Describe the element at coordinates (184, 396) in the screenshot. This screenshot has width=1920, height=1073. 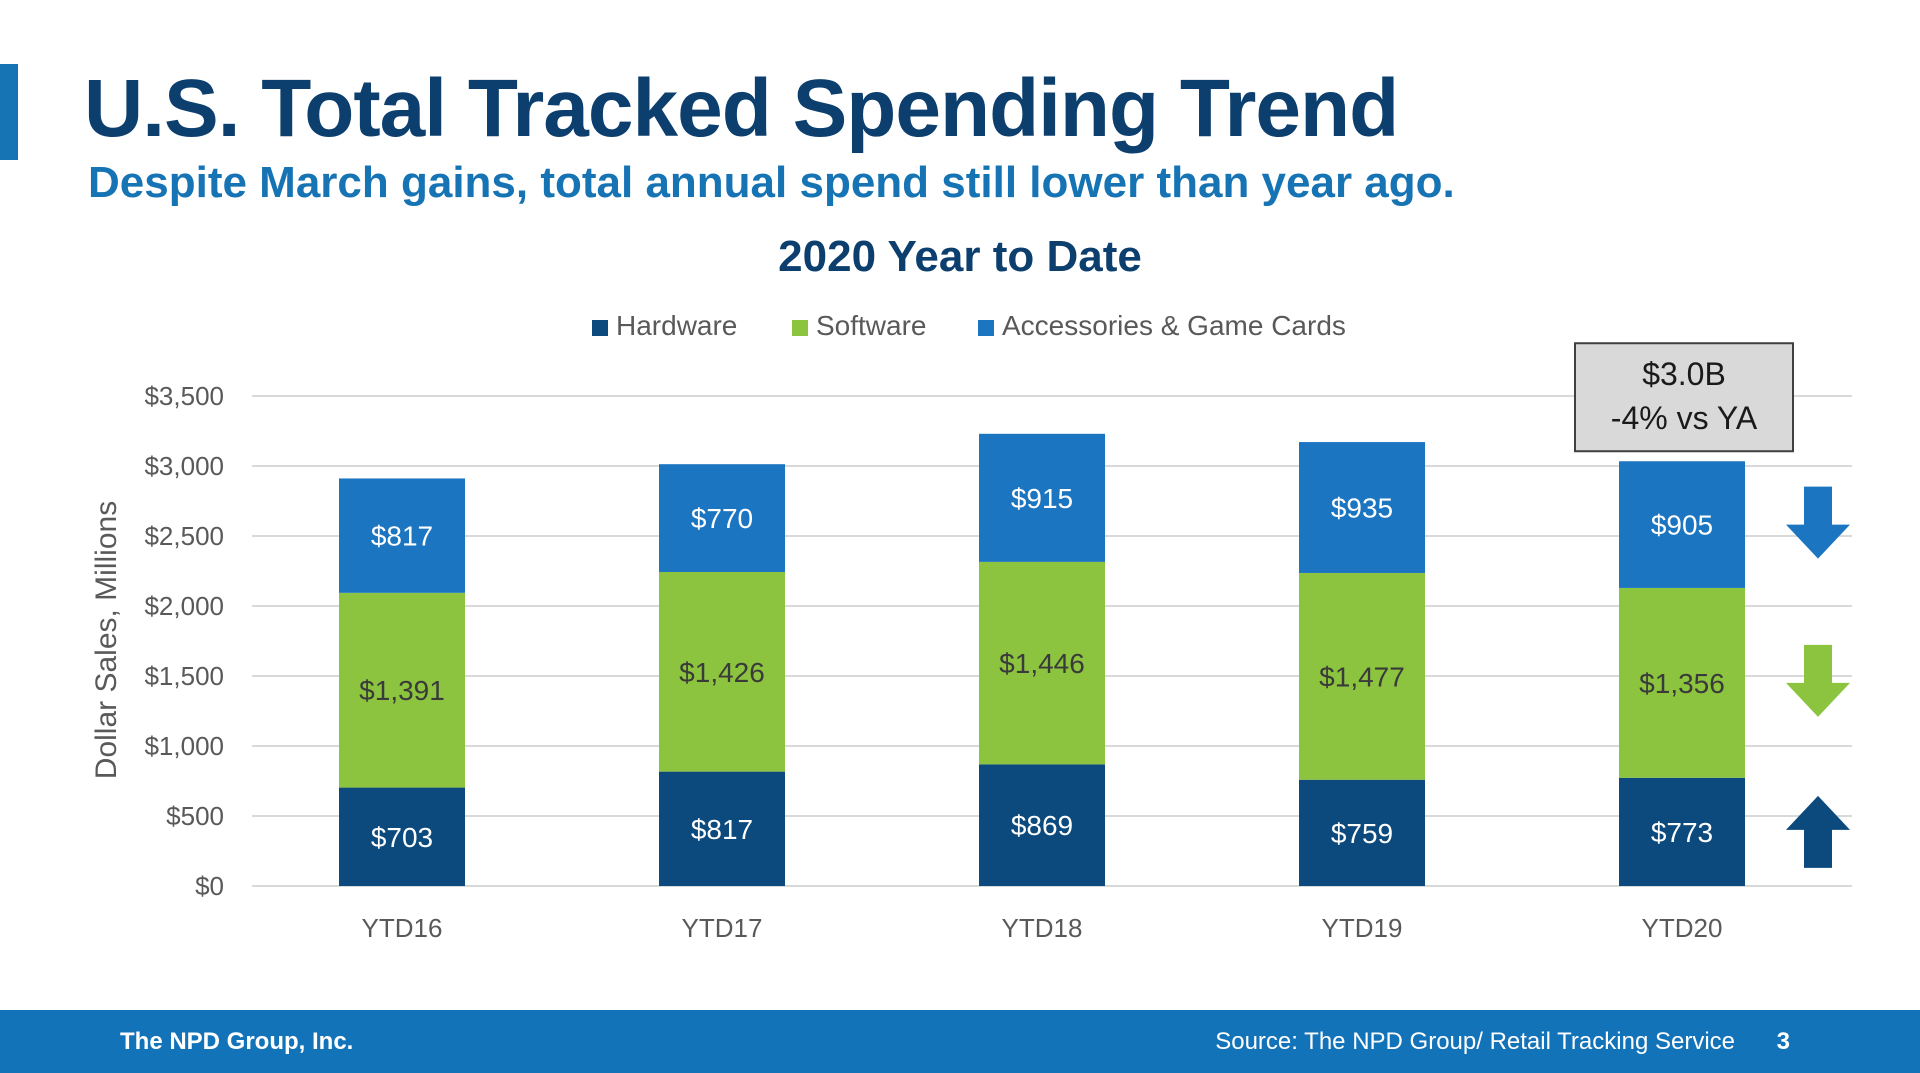
I see `y-tick-label: $3,500` at that location.